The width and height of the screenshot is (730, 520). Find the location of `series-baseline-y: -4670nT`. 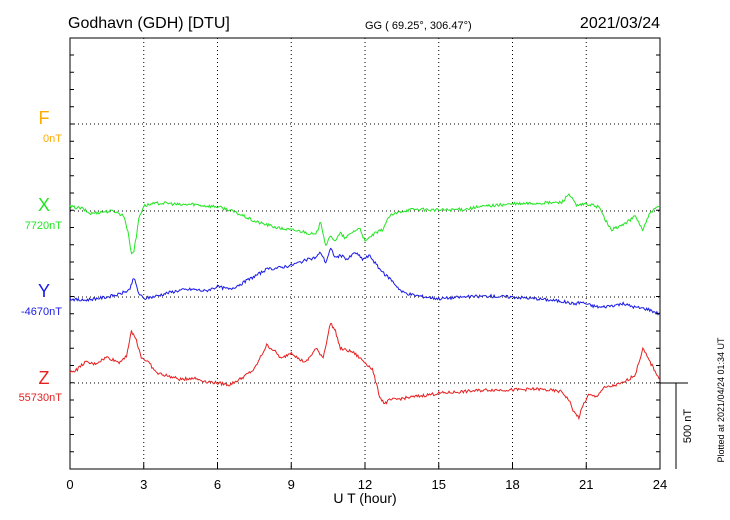

series-baseline-y: -4670nT is located at coordinates (41, 312).